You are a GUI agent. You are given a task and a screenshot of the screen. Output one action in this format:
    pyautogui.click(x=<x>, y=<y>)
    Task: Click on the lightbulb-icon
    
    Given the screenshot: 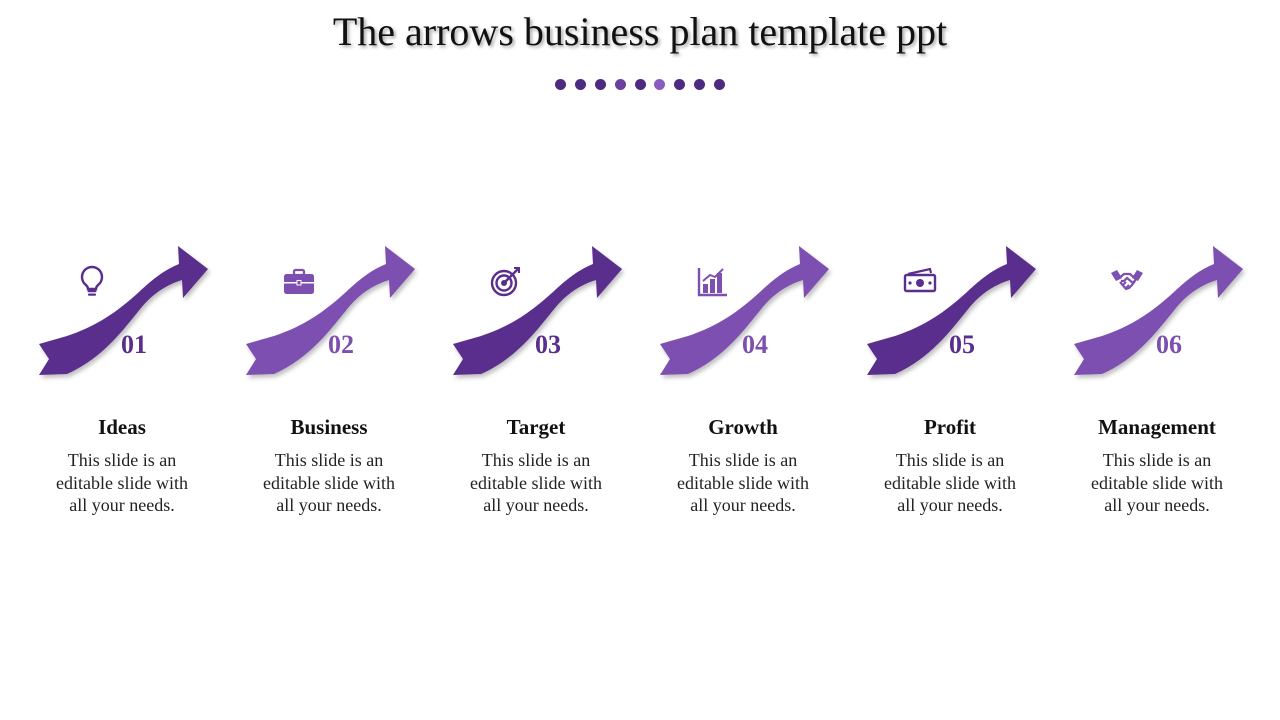 What is the action you would take?
    pyautogui.click(x=92, y=281)
    